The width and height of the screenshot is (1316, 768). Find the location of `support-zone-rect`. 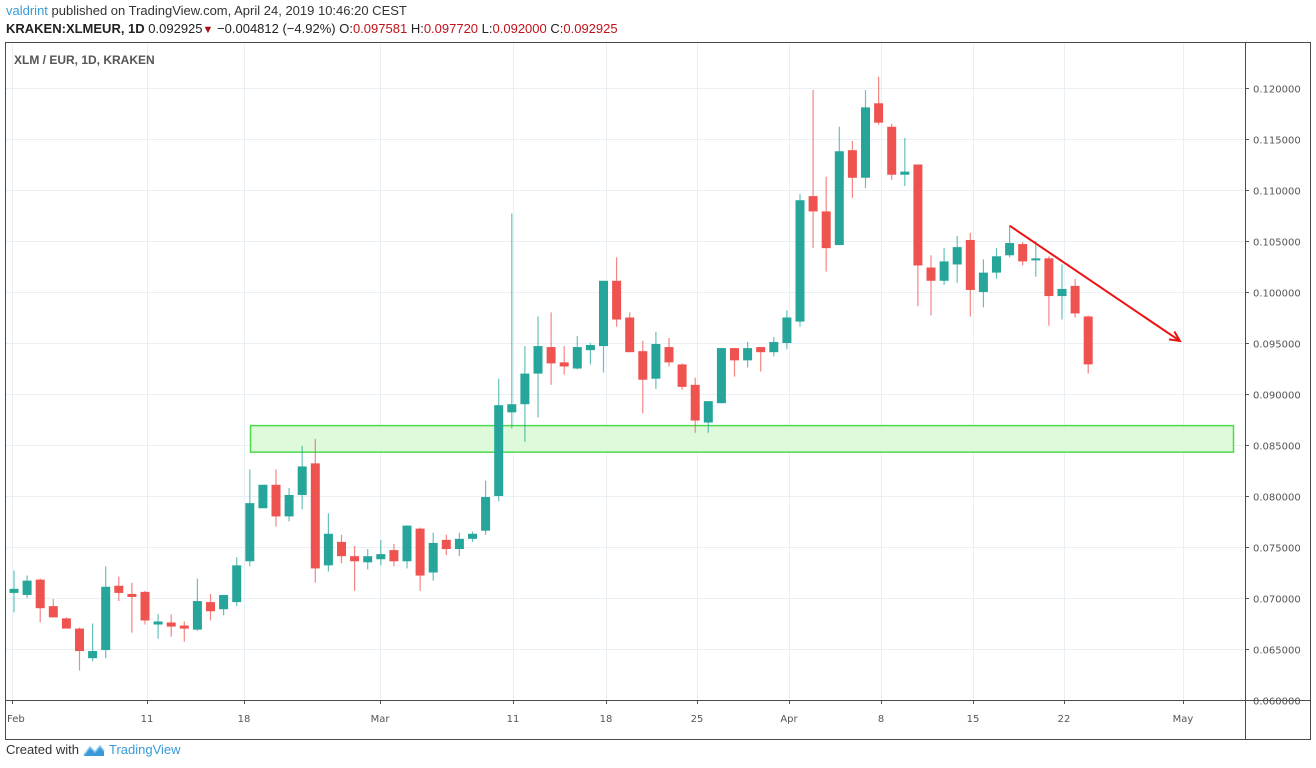

support-zone-rect is located at coordinates (742, 438).